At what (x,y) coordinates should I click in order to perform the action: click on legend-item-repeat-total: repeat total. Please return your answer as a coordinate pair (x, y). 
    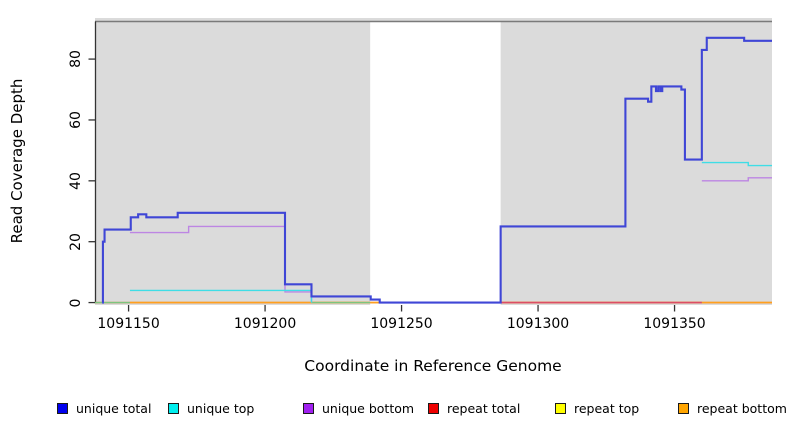
    Looking at the image, I should click on (474, 408).